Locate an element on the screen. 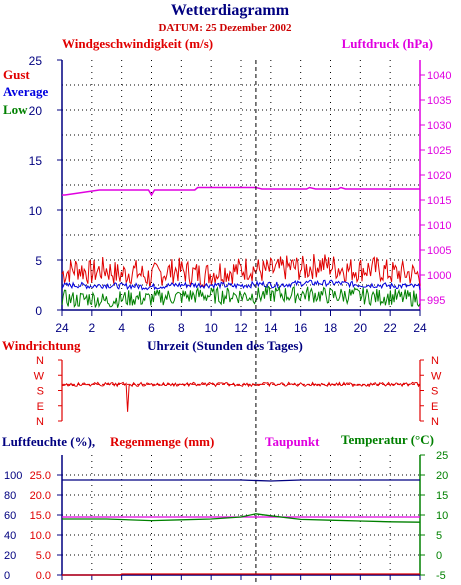  series-wind-direction-line is located at coordinates (241, 396).